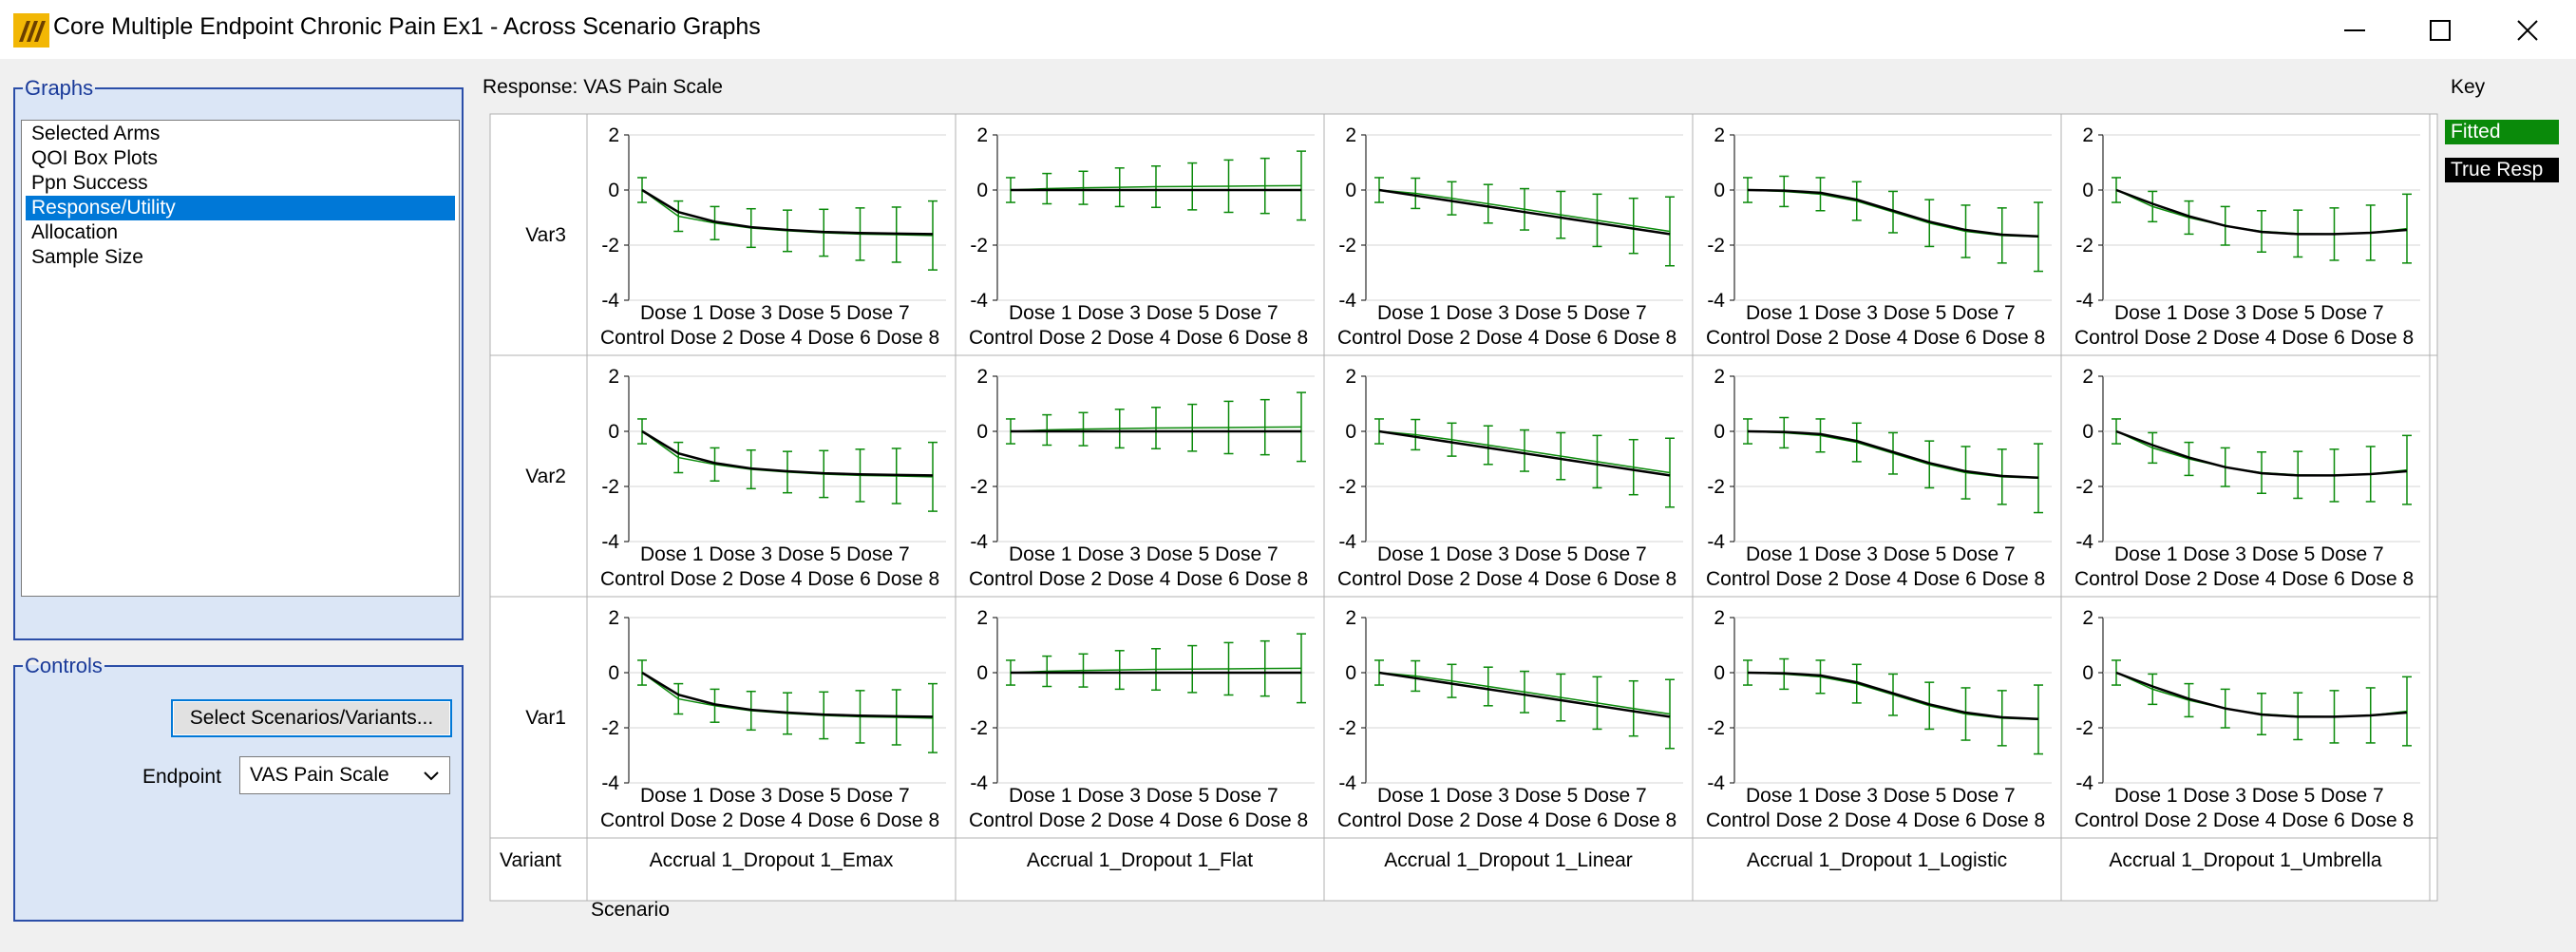 The image size is (2576, 952). Describe the element at coordinates (2355, 29) in the screenshot. I see `minimize-button` at that location.